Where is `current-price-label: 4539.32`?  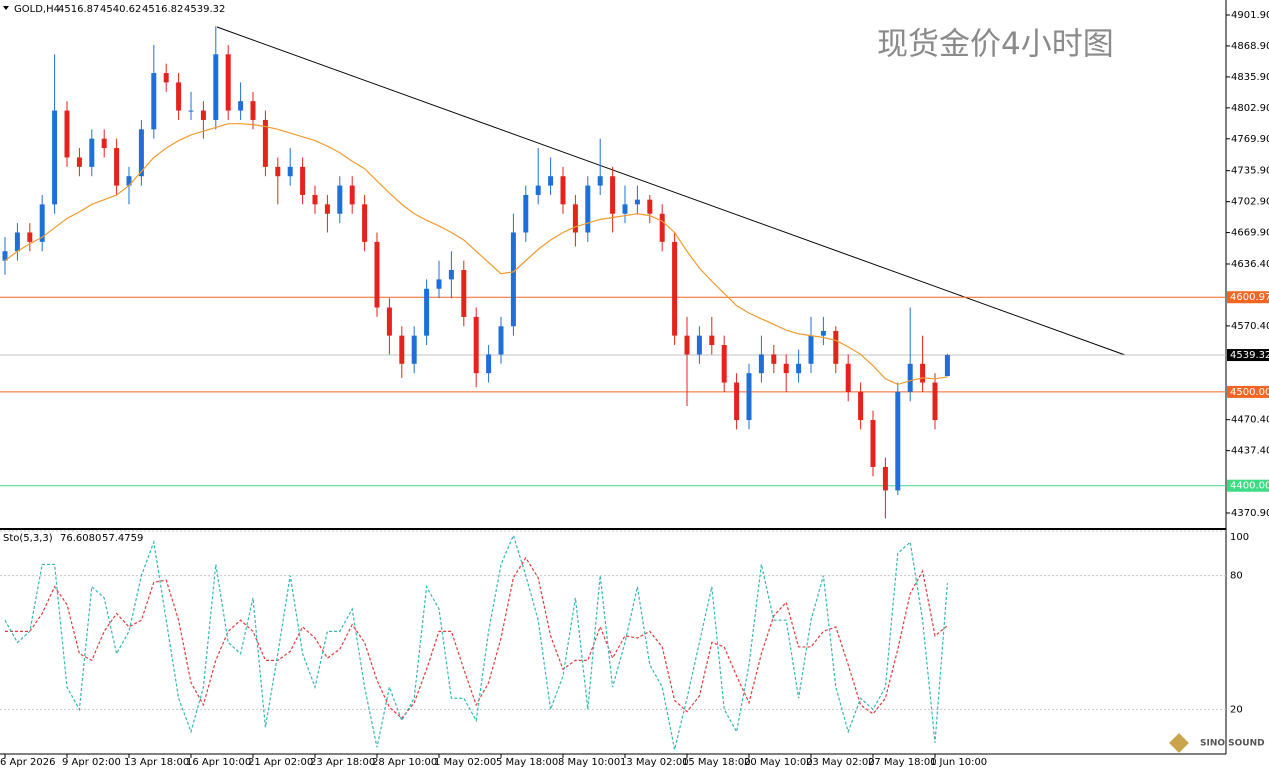
current-price-label: 4539.32 is located at coordinates (1249, 355).